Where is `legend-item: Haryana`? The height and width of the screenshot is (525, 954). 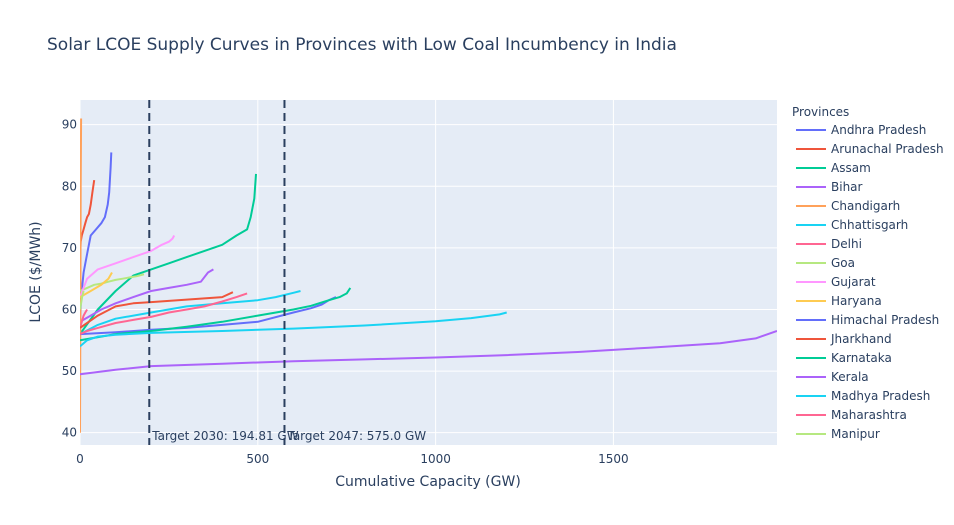
legend-item: Haryana is located at coordinates (839, 301).